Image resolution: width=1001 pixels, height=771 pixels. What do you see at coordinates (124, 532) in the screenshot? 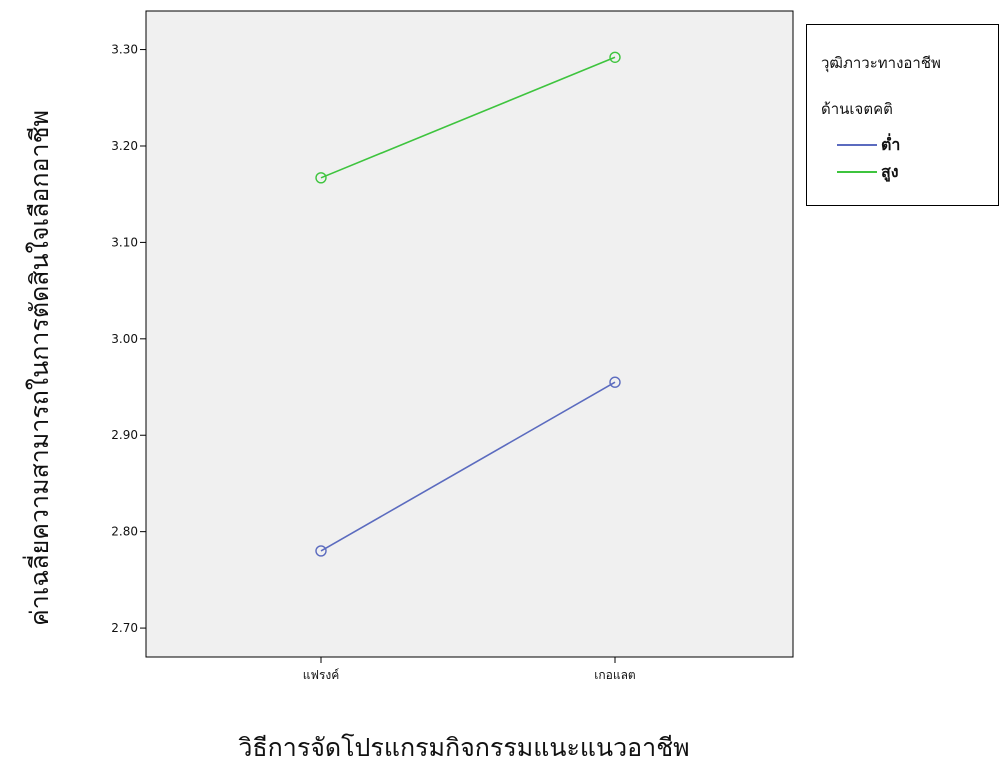
I see `y-tick-label: 2.80` at bounding box center [124, 532].